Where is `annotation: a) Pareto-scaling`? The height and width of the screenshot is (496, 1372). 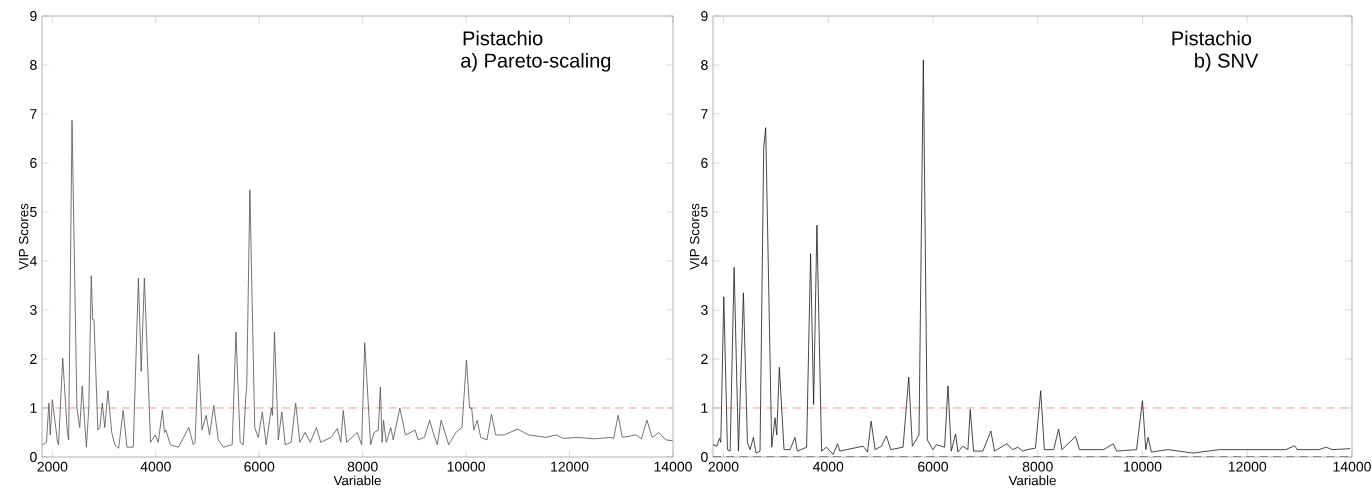
annotation: a) Pareto-scaling is located at coordinates (536, 62).